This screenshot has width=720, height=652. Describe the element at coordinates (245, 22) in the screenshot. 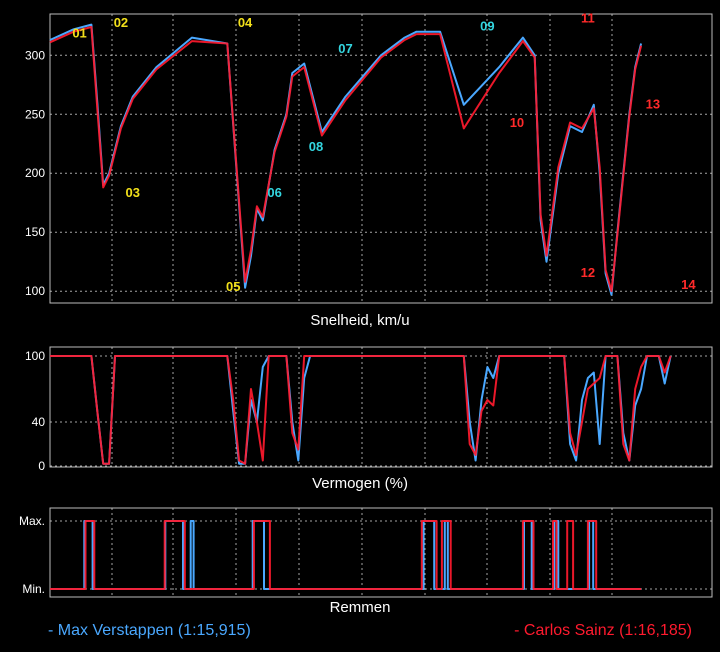

I see `corner-label: 04` at that location.